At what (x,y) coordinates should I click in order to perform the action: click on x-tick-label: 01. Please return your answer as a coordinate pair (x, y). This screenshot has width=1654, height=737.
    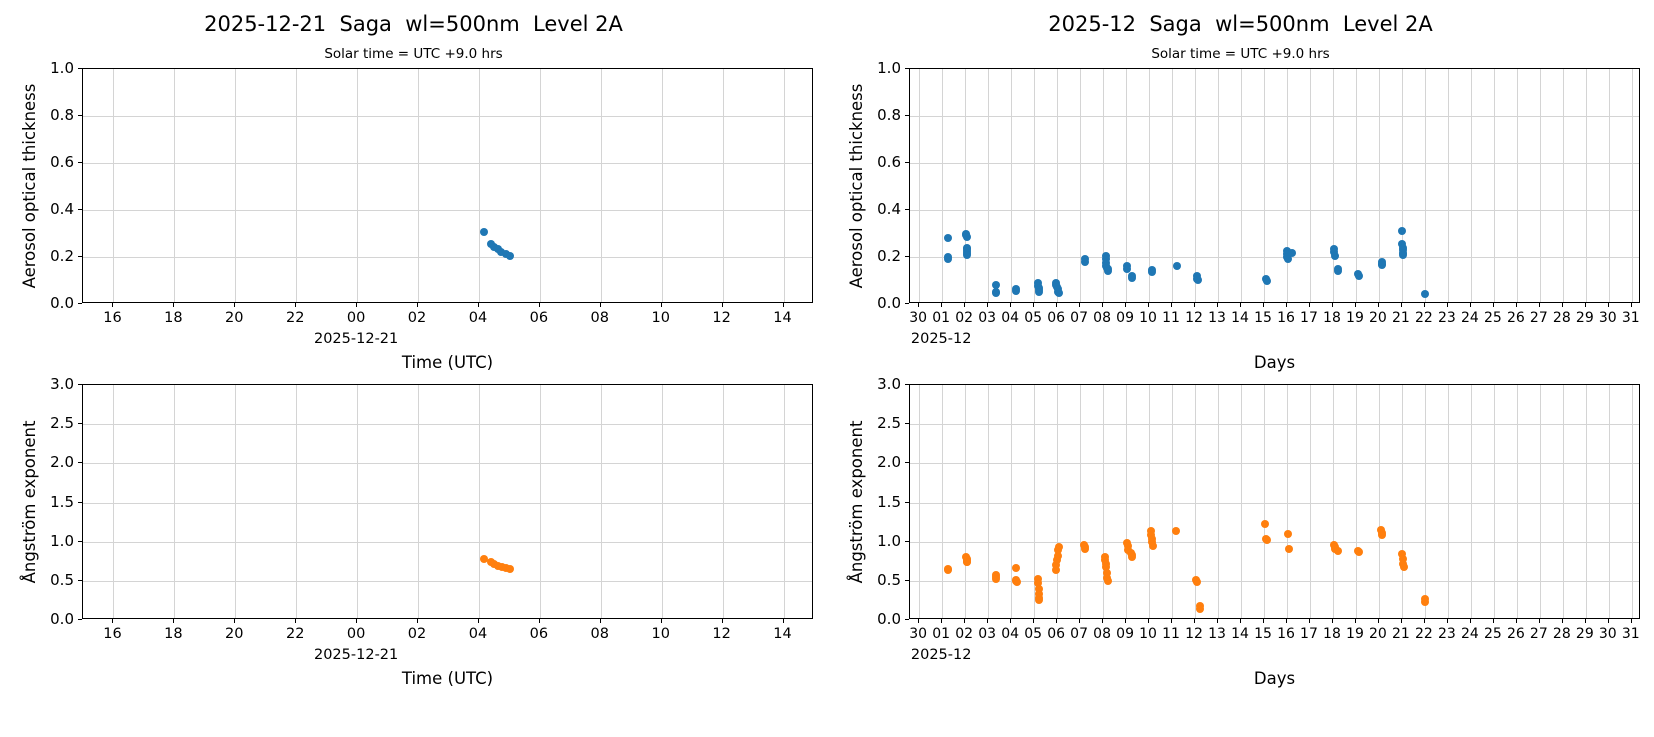
    Looking at the image, I should click on (941, 318).